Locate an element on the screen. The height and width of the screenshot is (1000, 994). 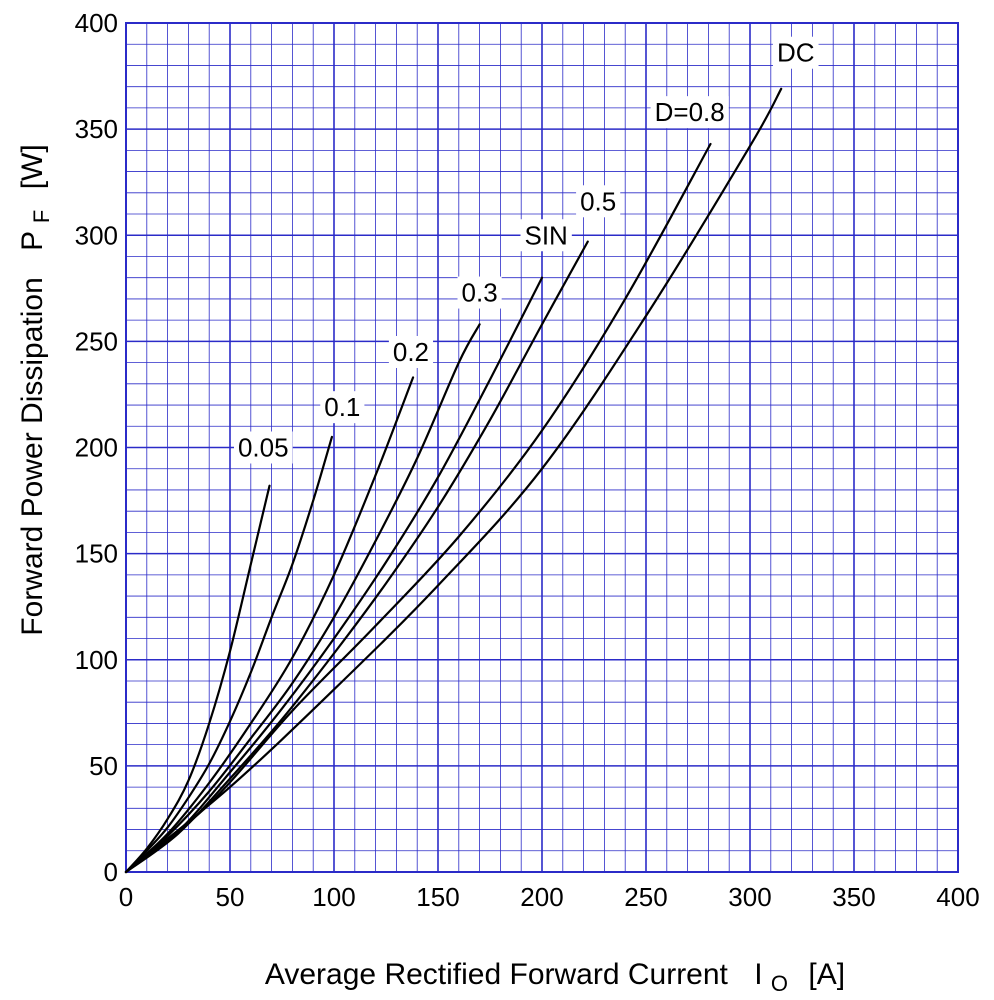
curve-label: 0.1 is located at coordinates (342, 407).